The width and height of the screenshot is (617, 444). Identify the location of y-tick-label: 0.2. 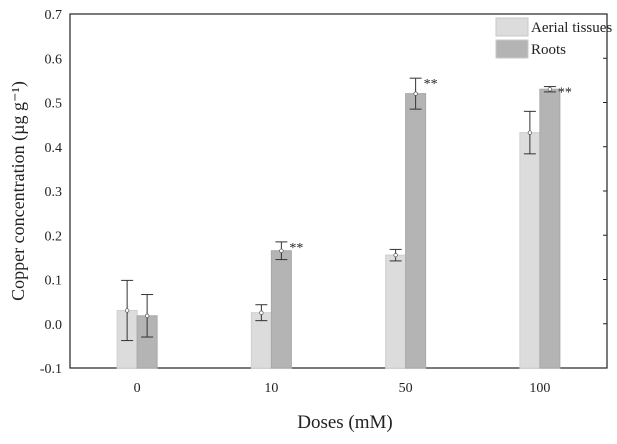
(54, 236).